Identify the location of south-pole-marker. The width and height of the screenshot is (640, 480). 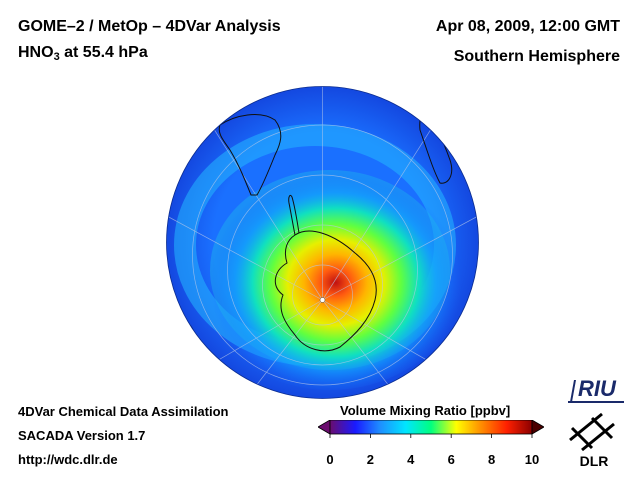
(322, 300).